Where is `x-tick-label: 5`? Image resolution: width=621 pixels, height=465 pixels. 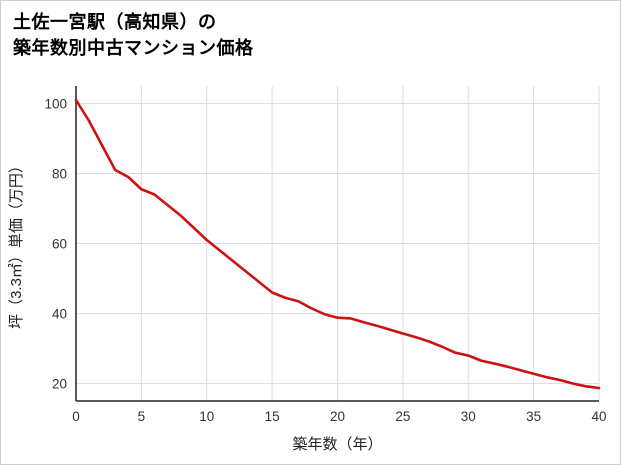 x-tick-label: 5 is located at coordinates (142, 416).